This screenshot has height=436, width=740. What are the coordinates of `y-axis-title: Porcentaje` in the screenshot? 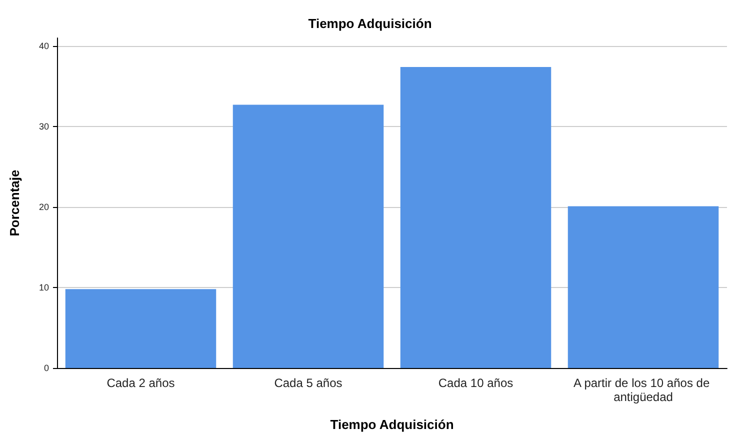 It's located at (14, 203).